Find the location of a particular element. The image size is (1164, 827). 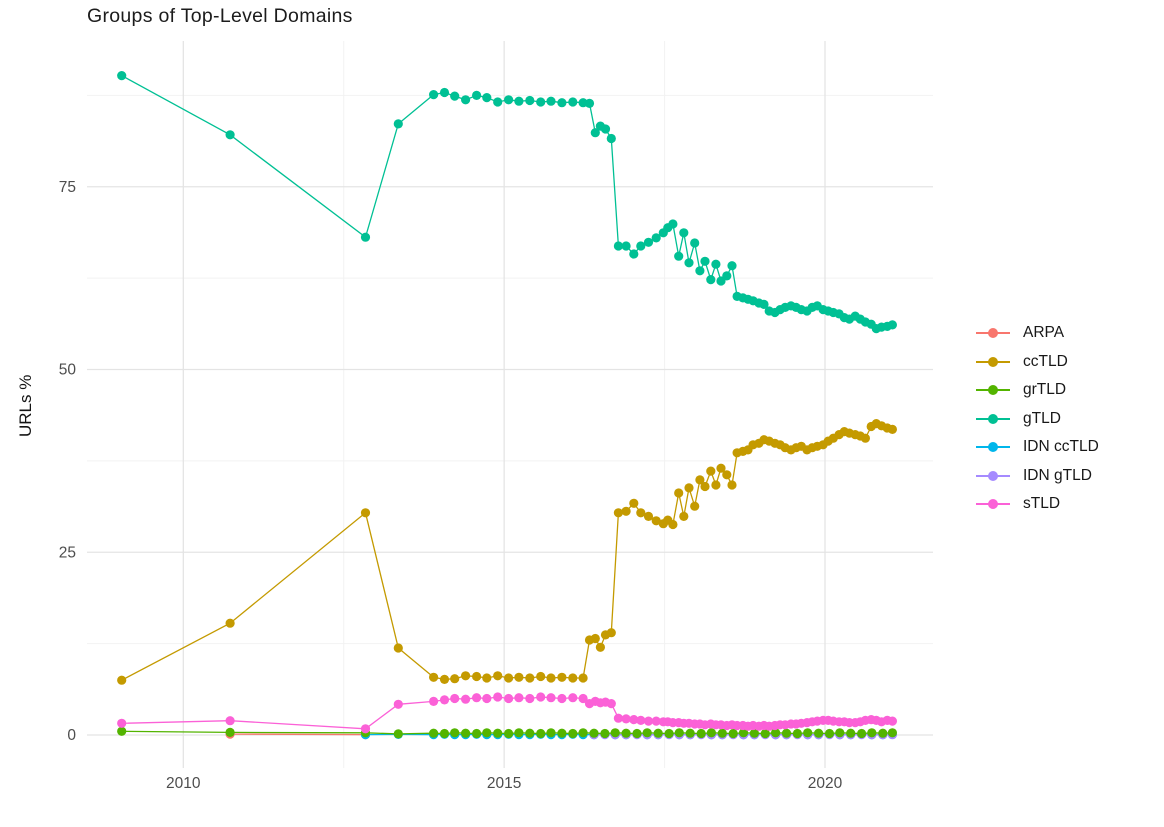

chart-title: Groups of Top-Level Domains is located at coordinates (220, 16).